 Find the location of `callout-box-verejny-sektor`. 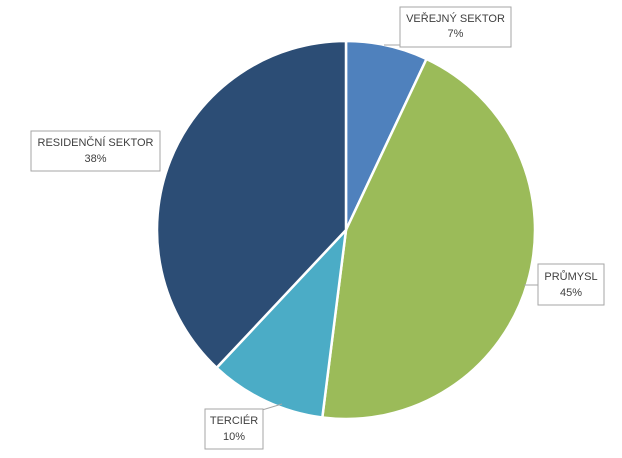

callout-box-verejny-sektor is located at coordinates (455, 27).